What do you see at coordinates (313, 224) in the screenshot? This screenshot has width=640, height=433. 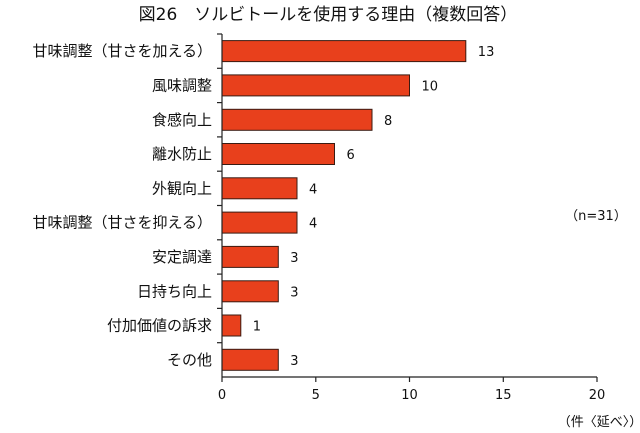 I see `value-label-6: 4` at bounding box center [313, 224].